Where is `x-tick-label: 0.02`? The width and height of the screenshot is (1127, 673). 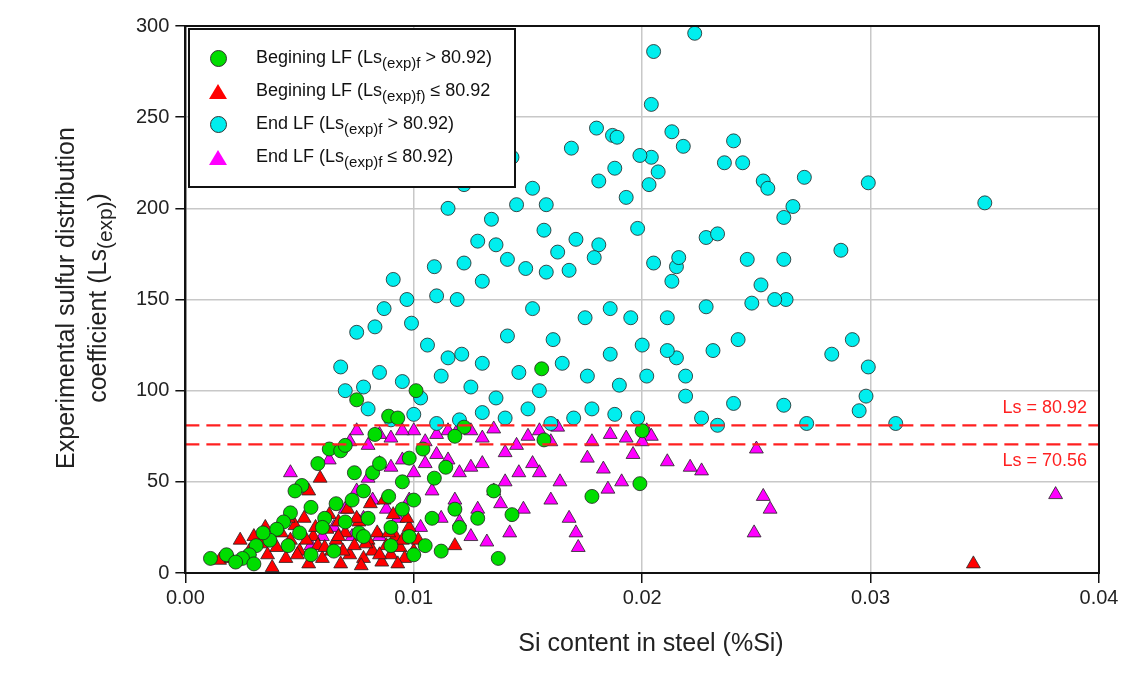
x-tick-label: 0.02 is located at coordinates (642, 596).